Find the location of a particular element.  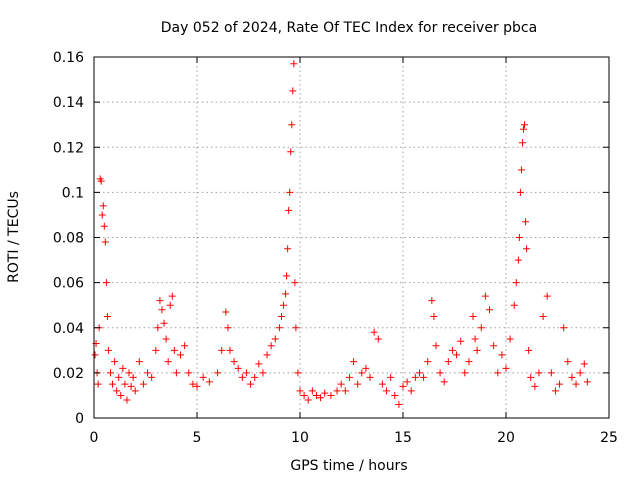

x-tick-labels: 0 5 10 15 20 25 is located at coordinates (354, 438).